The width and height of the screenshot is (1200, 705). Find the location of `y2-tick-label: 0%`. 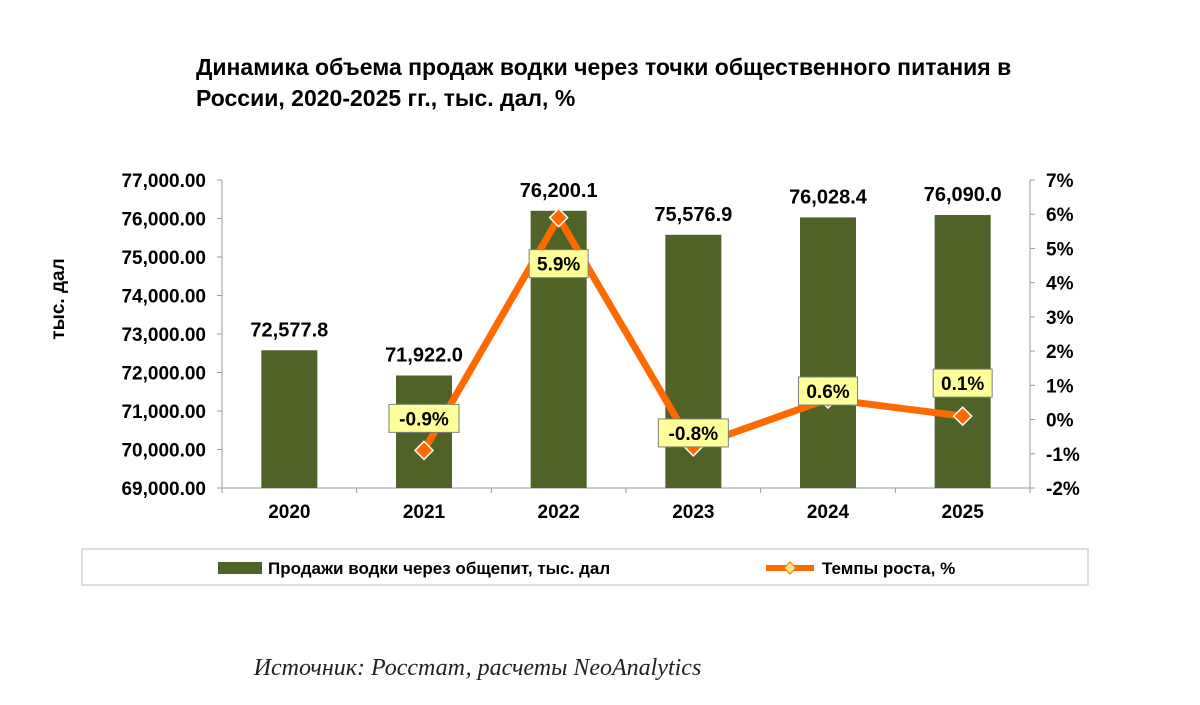

y2-tick-label: 0% is located at coordinates (1060, 421).